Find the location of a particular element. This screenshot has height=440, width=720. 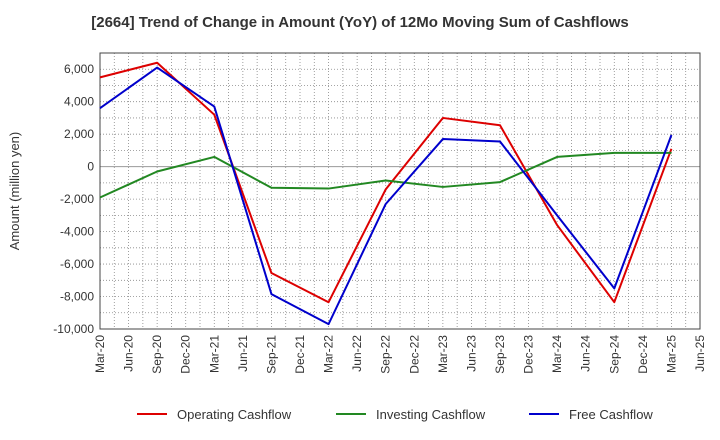

x-tick-label: Dec-24 is located at coordinates (643, 354).